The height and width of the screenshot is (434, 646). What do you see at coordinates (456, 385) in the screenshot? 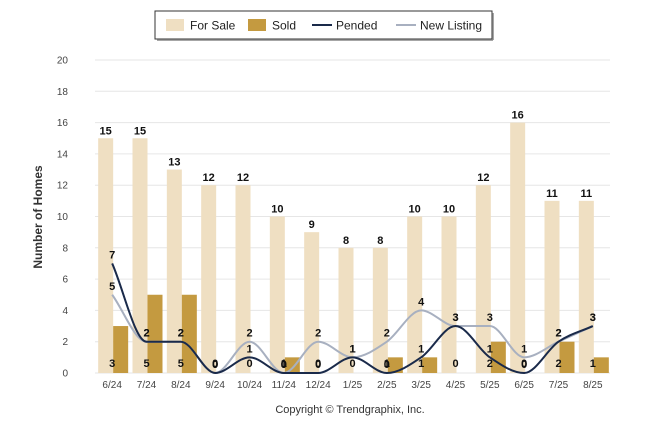
I see `x-tick-label: 4/25` at bounding box center [456, 385].